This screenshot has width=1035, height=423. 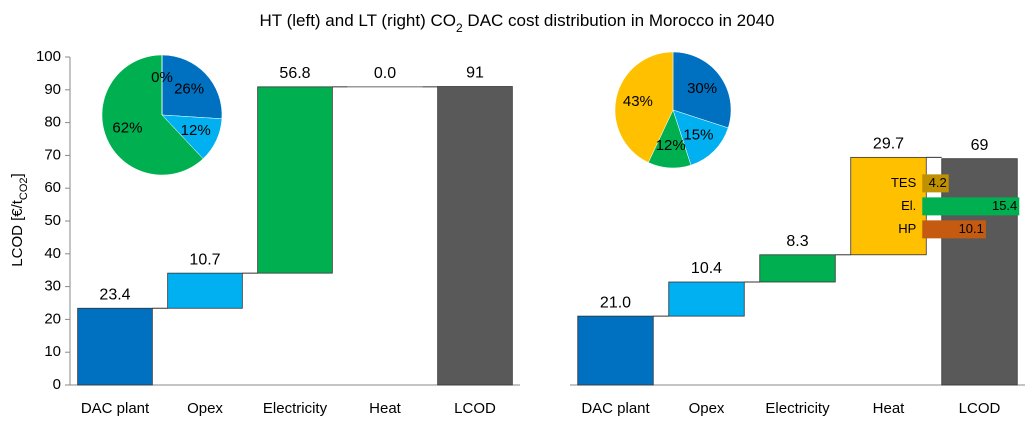 I want to click on pie-label: 15%, so click(x=698, y=134).